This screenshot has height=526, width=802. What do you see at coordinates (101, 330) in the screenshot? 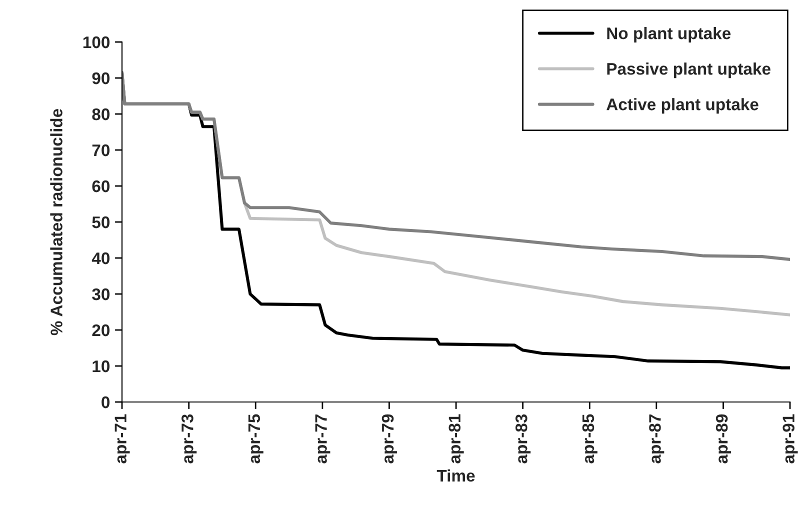
I see `y-tick-label: 20` at bounding box center [101, 330].